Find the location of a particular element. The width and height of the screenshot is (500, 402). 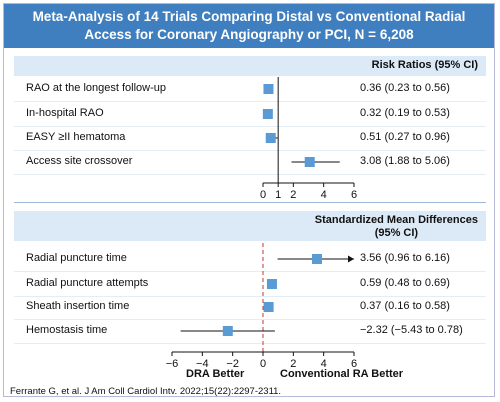

panel2-header-line-2: (95% CI) is located at coordinates (396, 233).